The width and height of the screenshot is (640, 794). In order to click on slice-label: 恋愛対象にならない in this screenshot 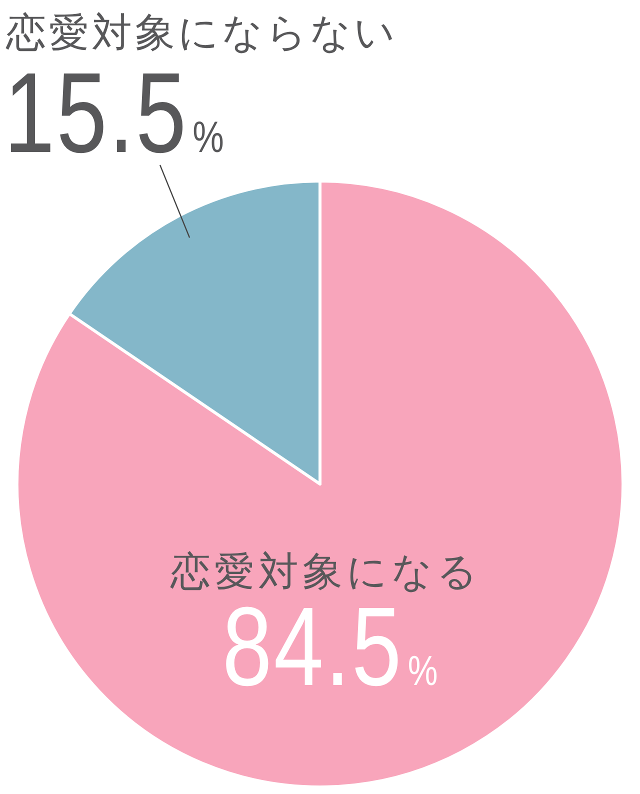, I will do `click(201, 33)`.